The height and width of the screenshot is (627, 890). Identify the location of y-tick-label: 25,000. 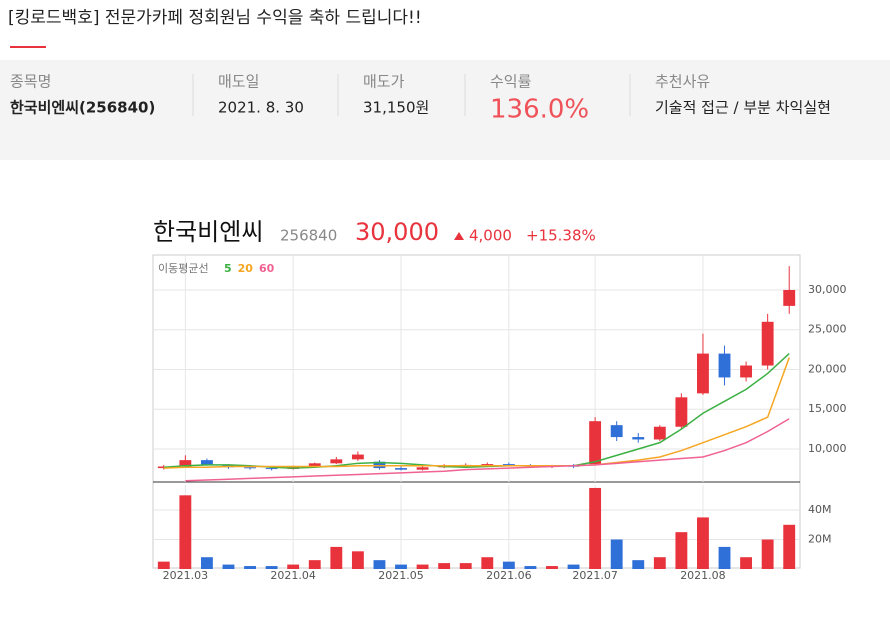
(827, 329).